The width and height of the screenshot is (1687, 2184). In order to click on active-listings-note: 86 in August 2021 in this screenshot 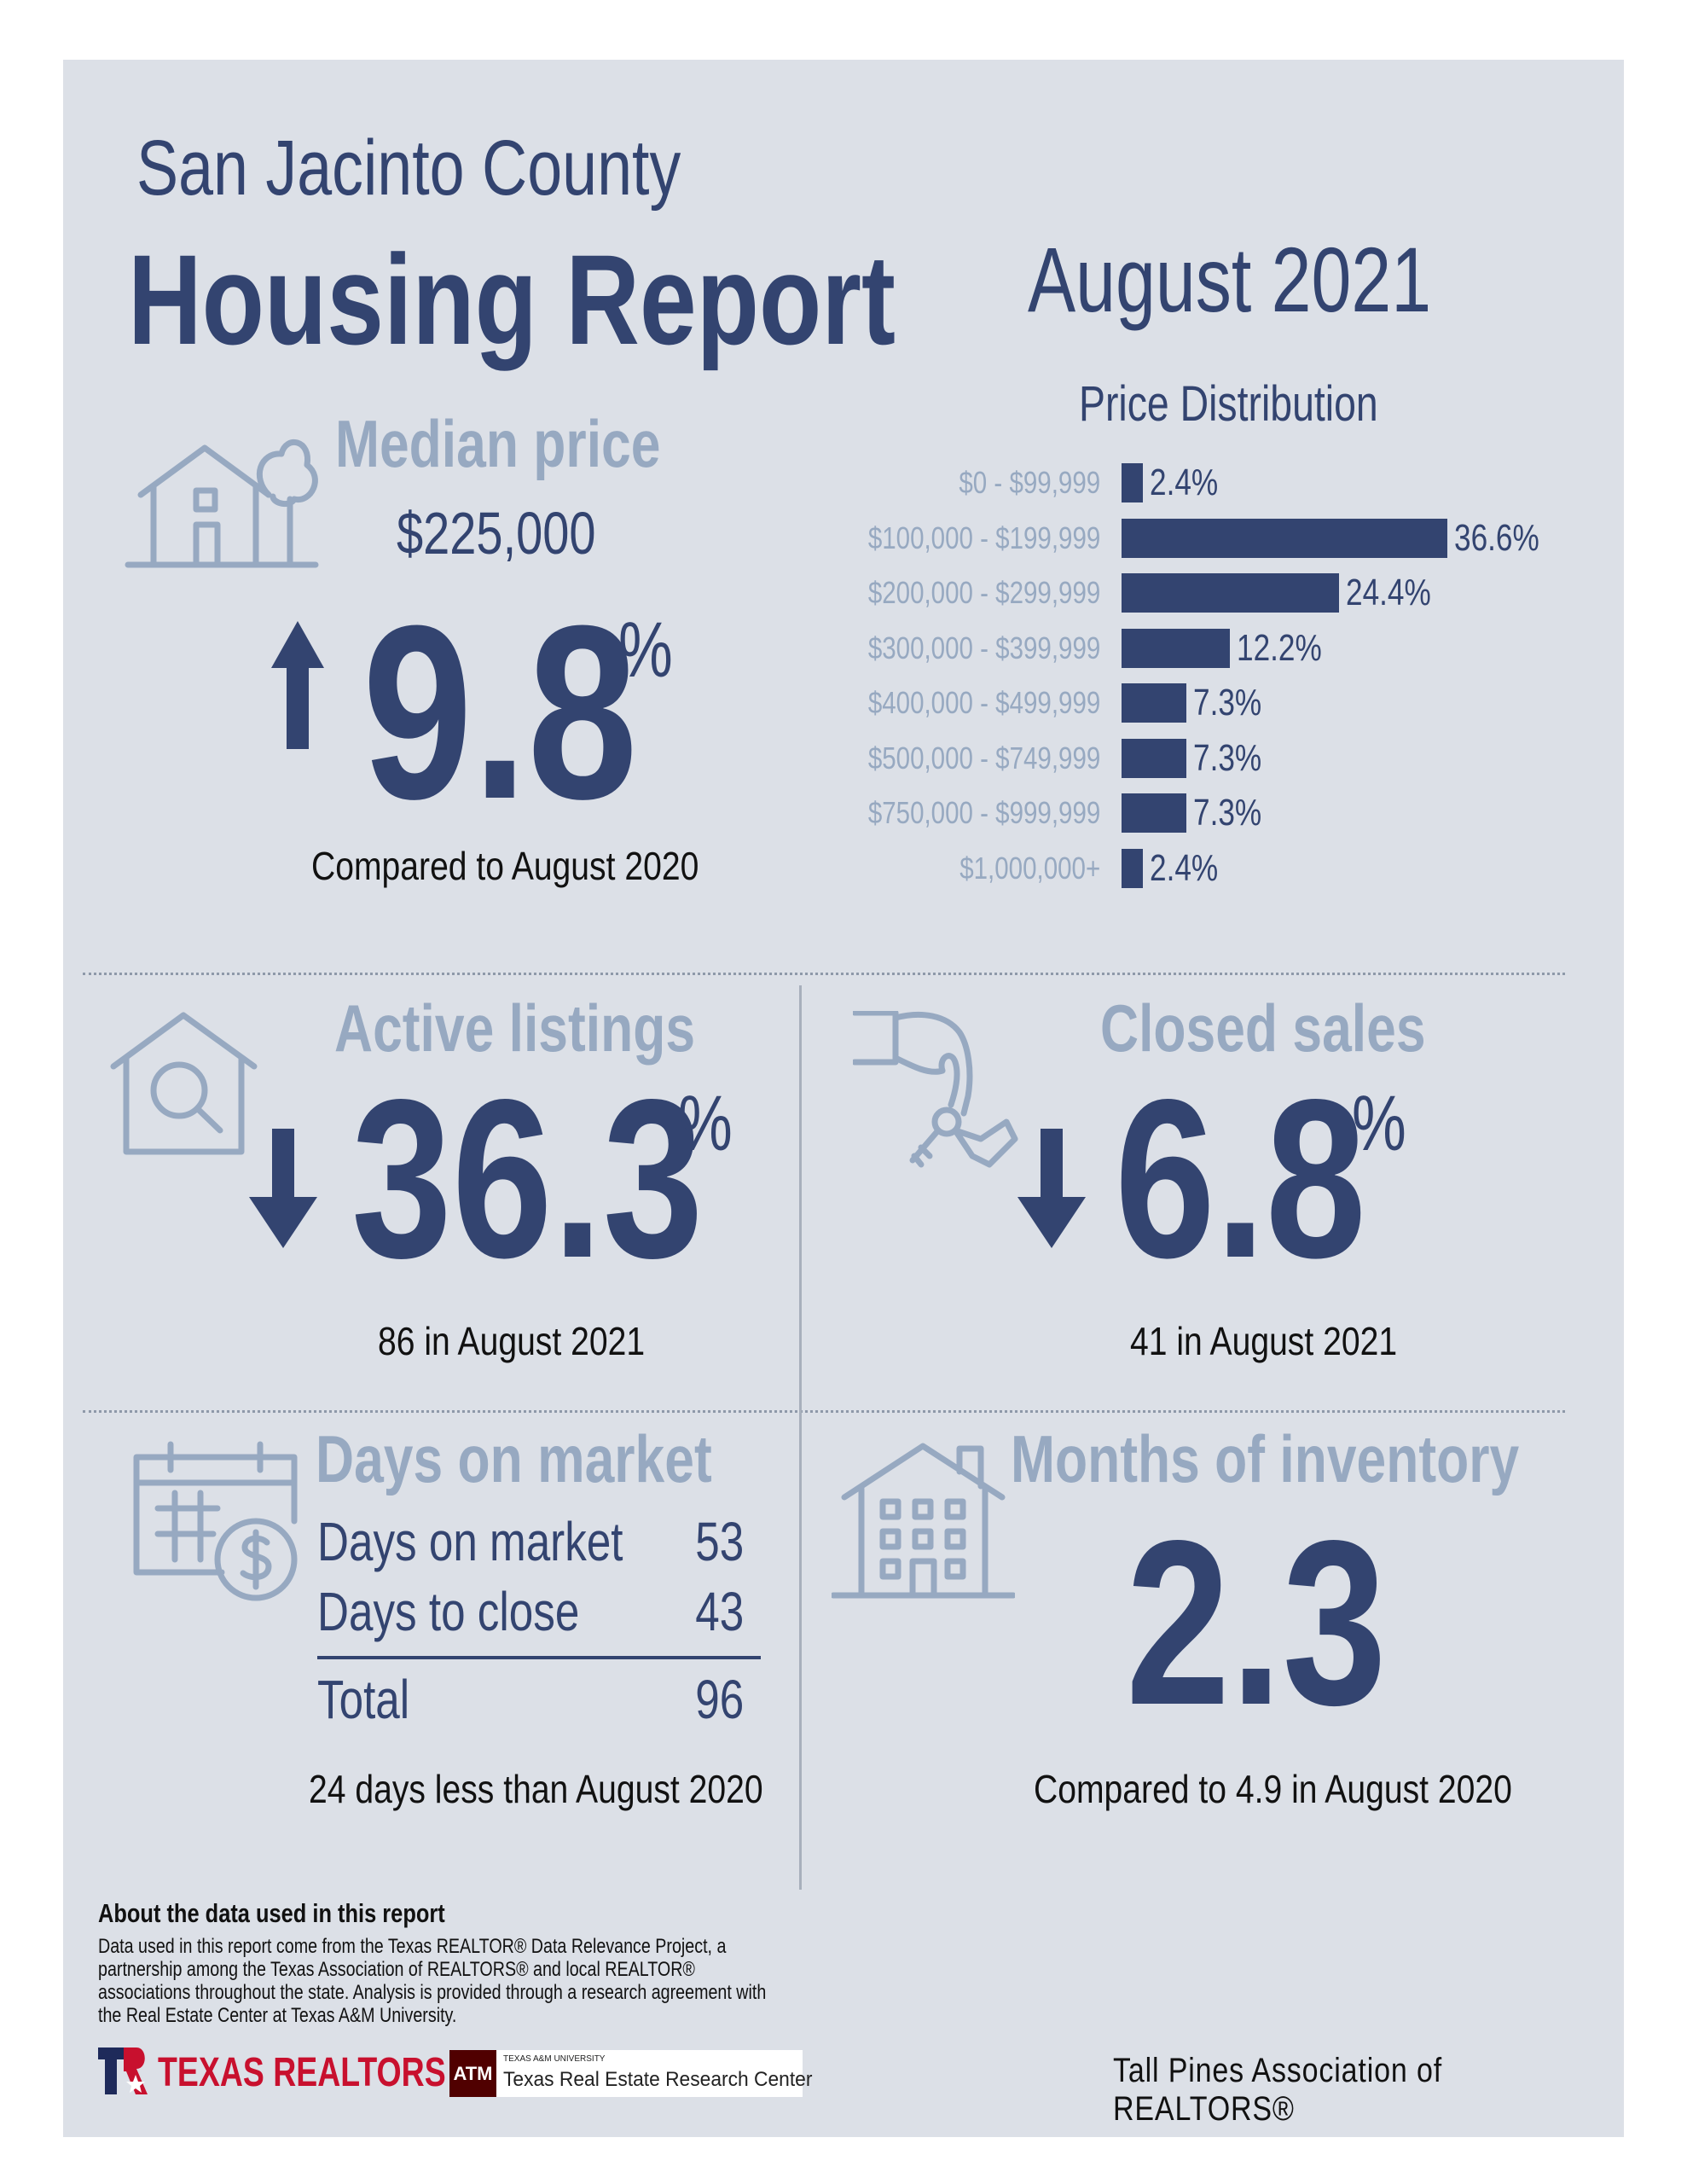, I will do `click(512, 1341)`.